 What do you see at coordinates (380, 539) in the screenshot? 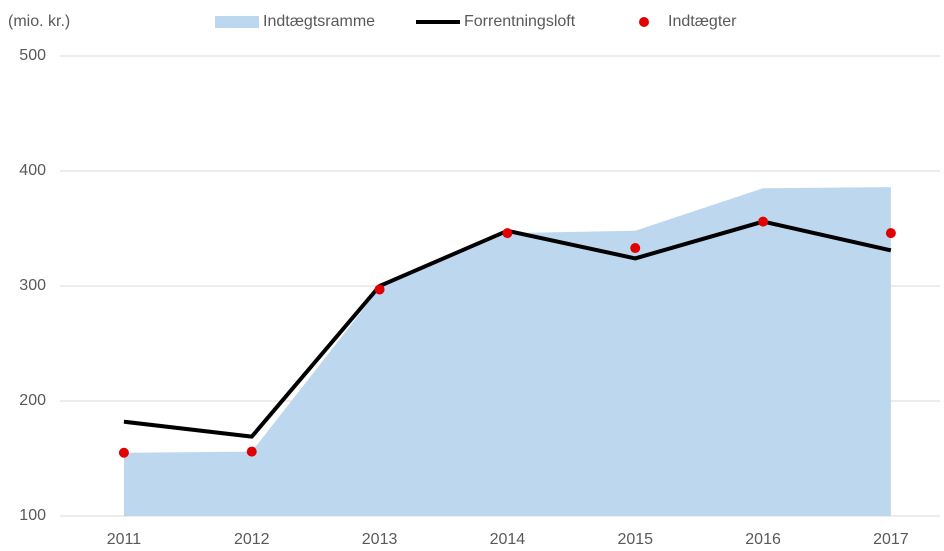
I see `x-tick-label: 2013` at bounding box center [380, 539].